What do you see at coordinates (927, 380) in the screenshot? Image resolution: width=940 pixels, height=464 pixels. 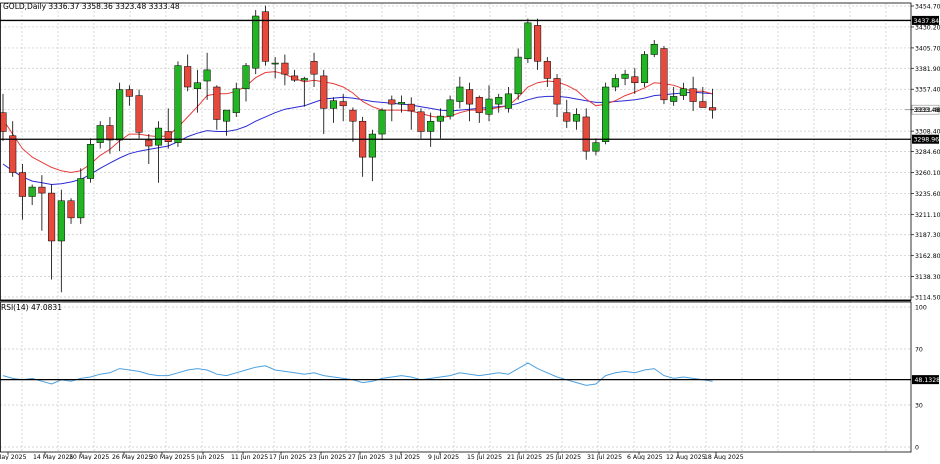 I see `rsi-level-label: 48.1328` at bounding box center [927, 380].